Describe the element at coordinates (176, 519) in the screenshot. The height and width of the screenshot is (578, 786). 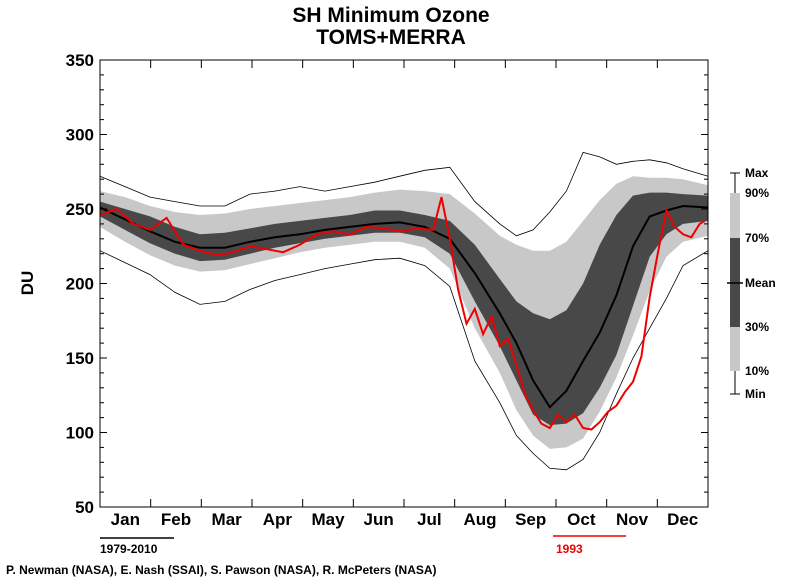
I see `x-month-label: Feb` at that location.